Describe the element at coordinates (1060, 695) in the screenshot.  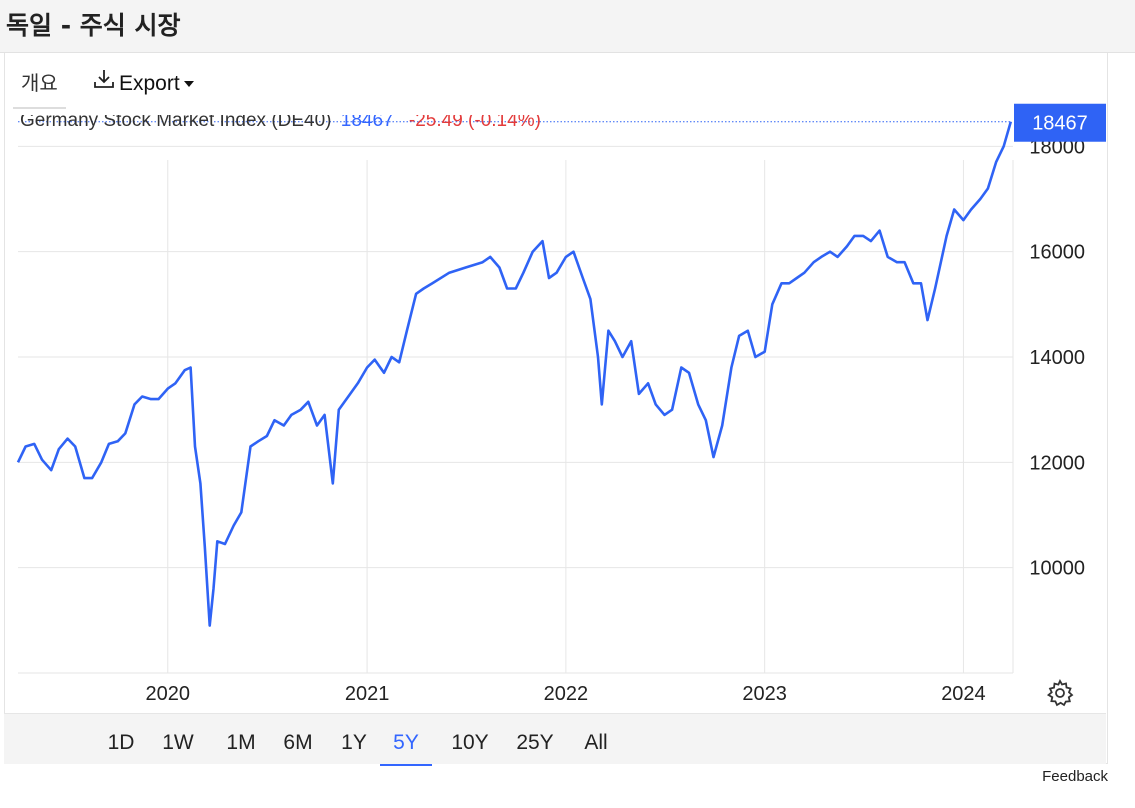
I see `gear-icon` at that location.